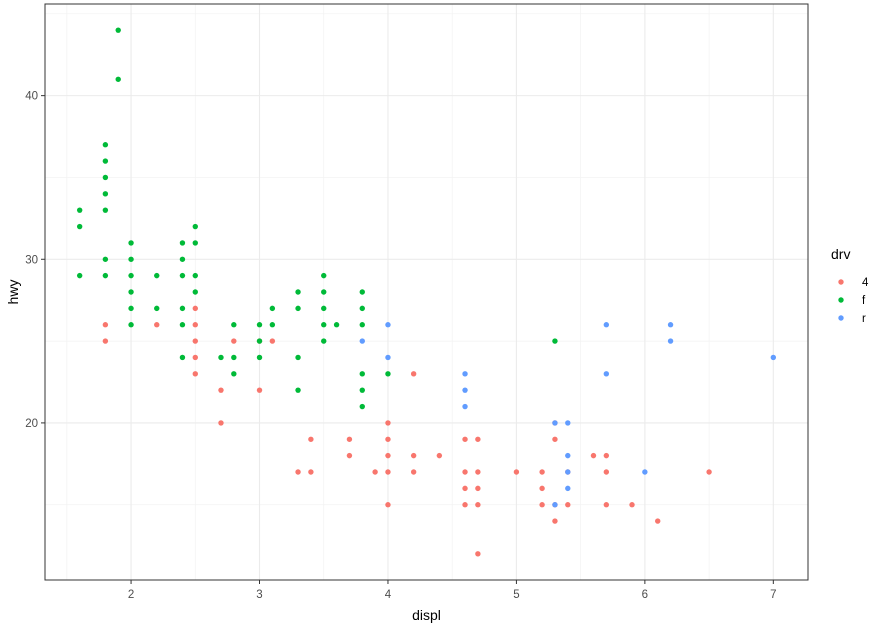  Describe the element at coordinates (864, 301) in the screenshot. I see `legend-label-f: f` at that location.